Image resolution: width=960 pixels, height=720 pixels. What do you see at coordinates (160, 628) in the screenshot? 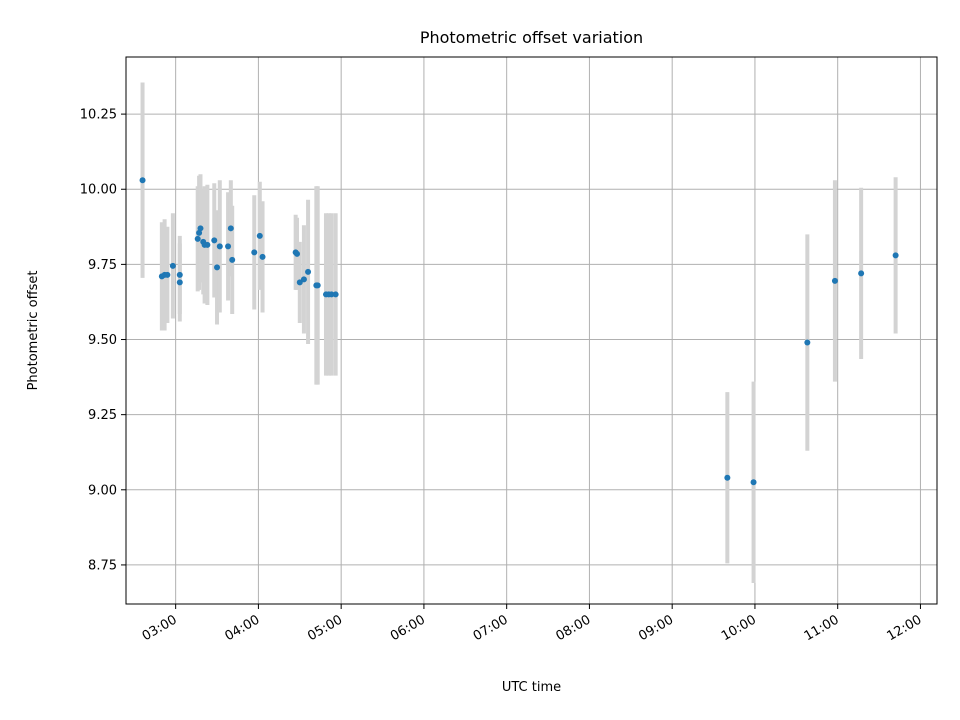
I see `x-tick-label: 03:00` at bounding box center [160, 628].